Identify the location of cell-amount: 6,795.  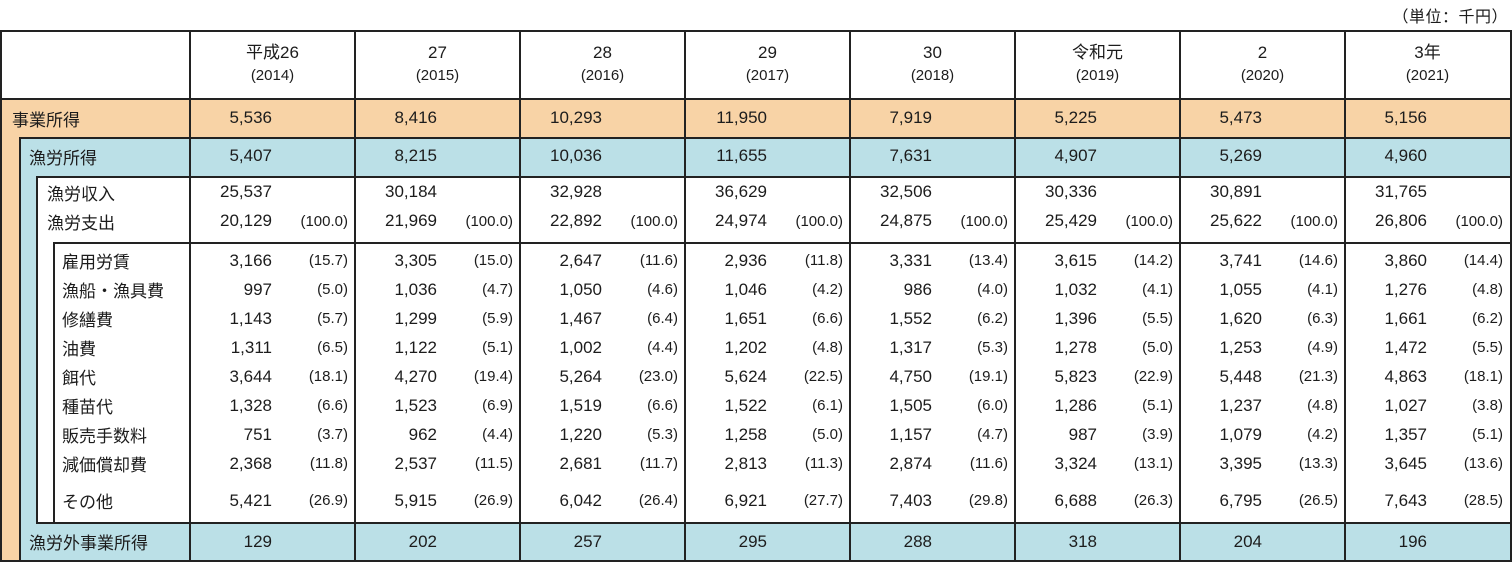
(1240, 500).